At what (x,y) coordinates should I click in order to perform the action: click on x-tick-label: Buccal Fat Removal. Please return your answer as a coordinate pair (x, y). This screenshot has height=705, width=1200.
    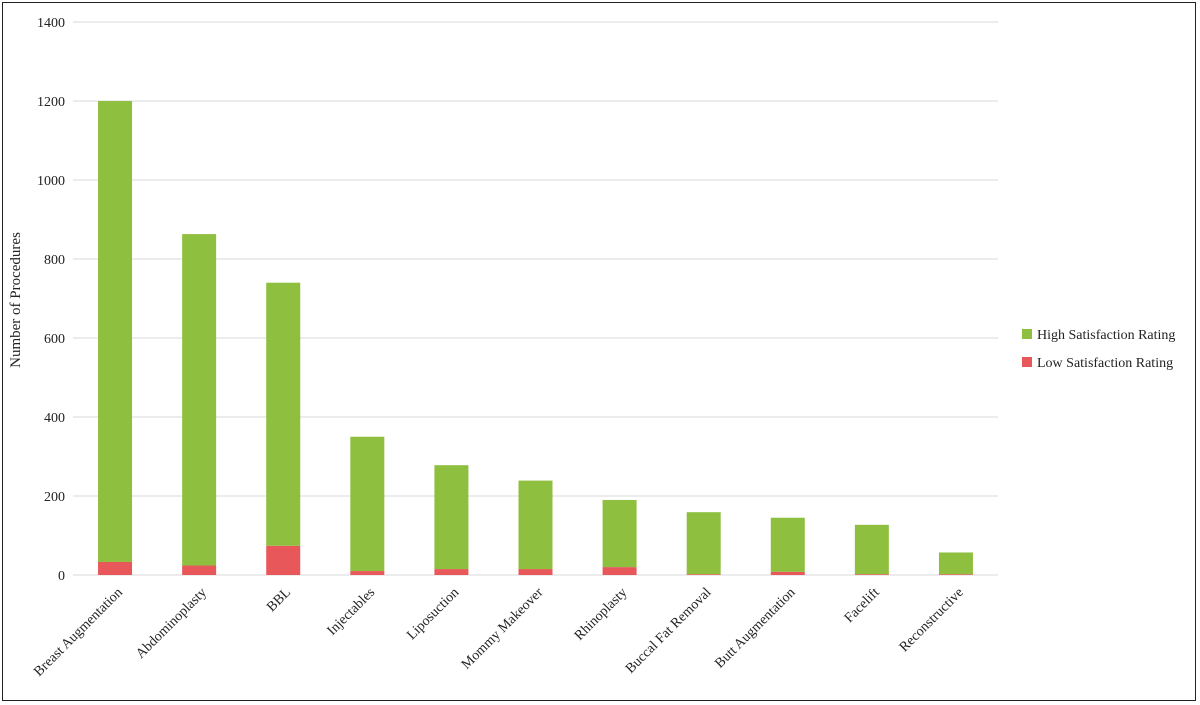
    Looking at the image, I should click on (669, 631).